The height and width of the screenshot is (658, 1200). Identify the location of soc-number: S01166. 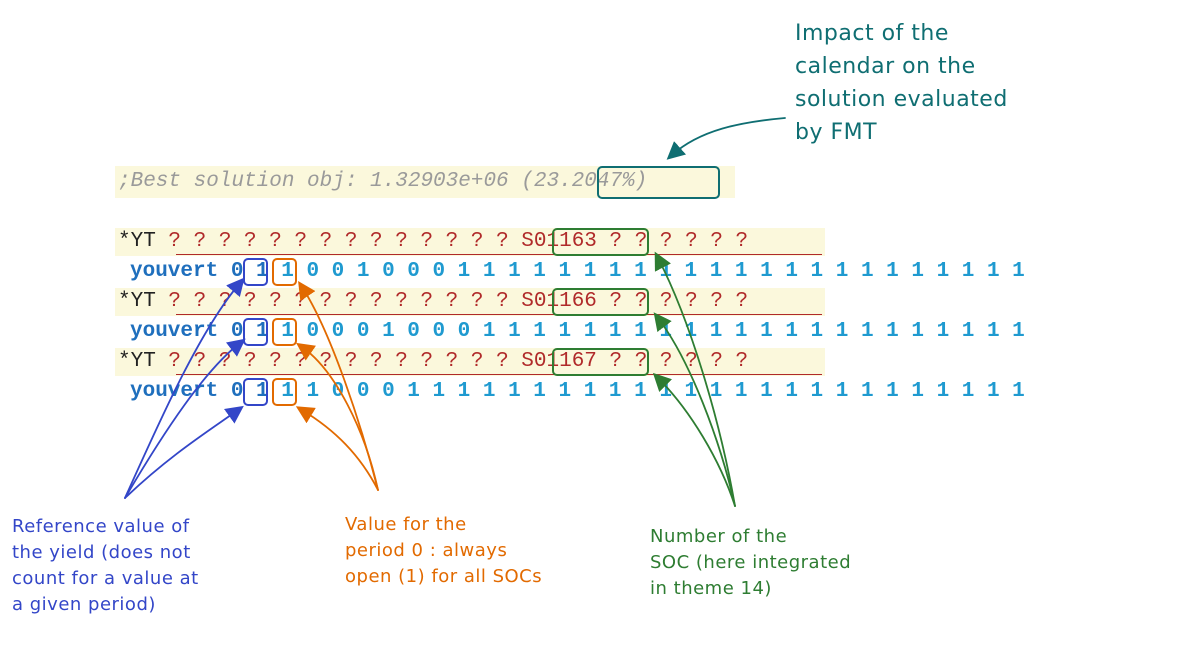
(559, 301).